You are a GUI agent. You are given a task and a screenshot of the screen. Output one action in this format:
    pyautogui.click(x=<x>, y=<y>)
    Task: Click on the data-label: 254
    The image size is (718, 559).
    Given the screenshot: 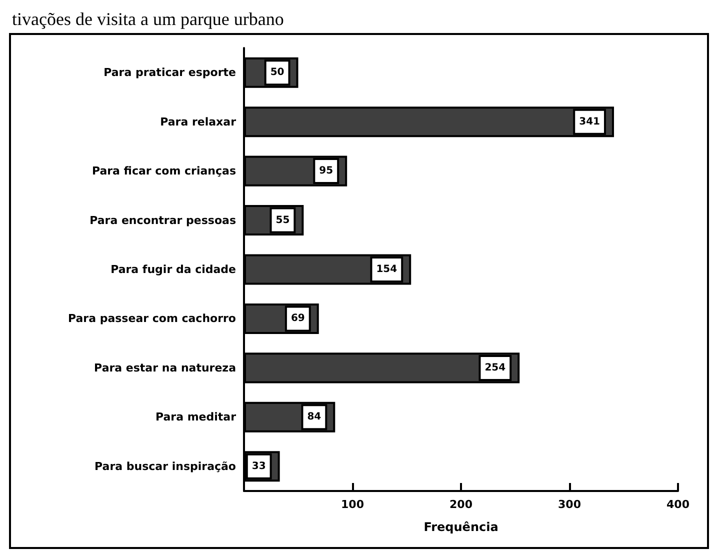 What is the action you would take?
    pyautogui.click(x=495, y=368)
    